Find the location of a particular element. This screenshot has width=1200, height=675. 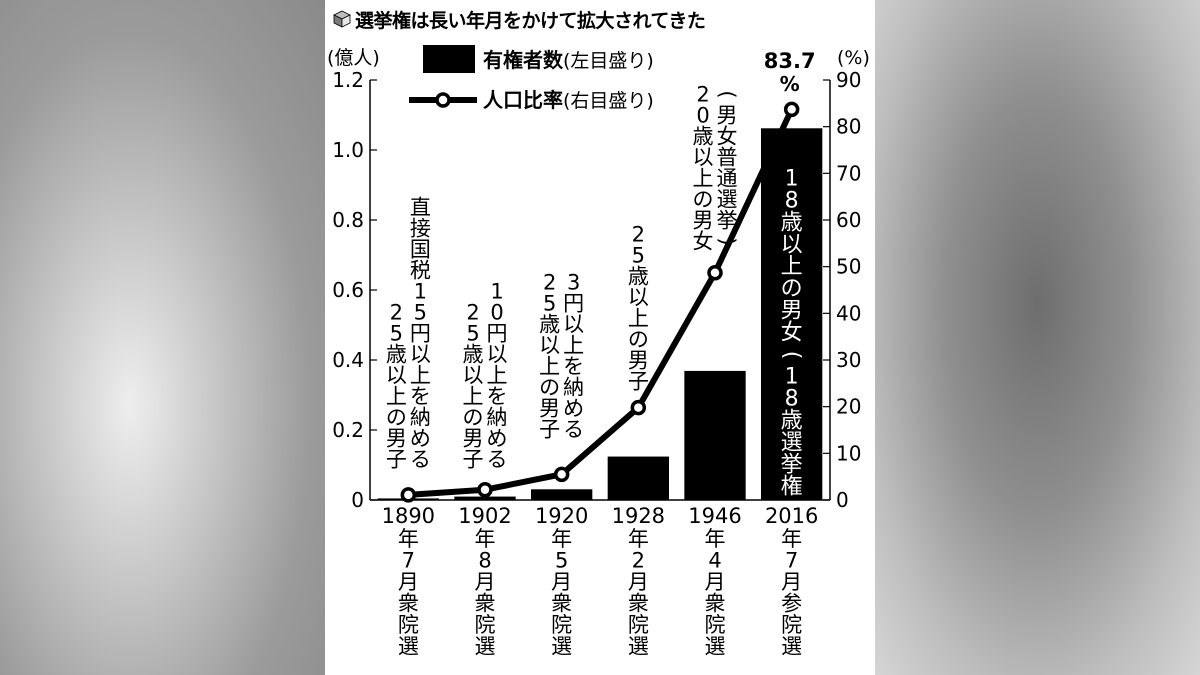

right-axis-unit: (%) is located at coordinates (853, 58).